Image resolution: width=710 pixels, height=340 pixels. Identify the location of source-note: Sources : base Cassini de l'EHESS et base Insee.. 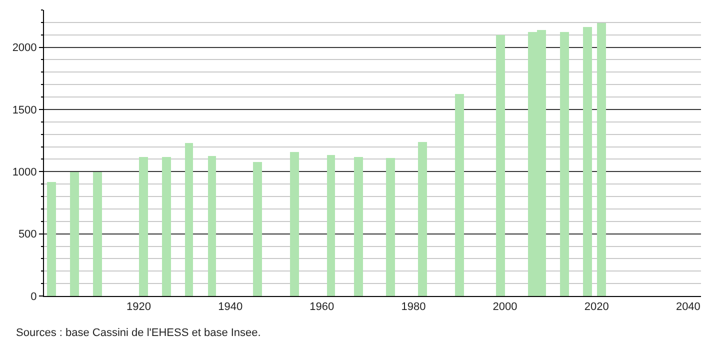
(138, 333).